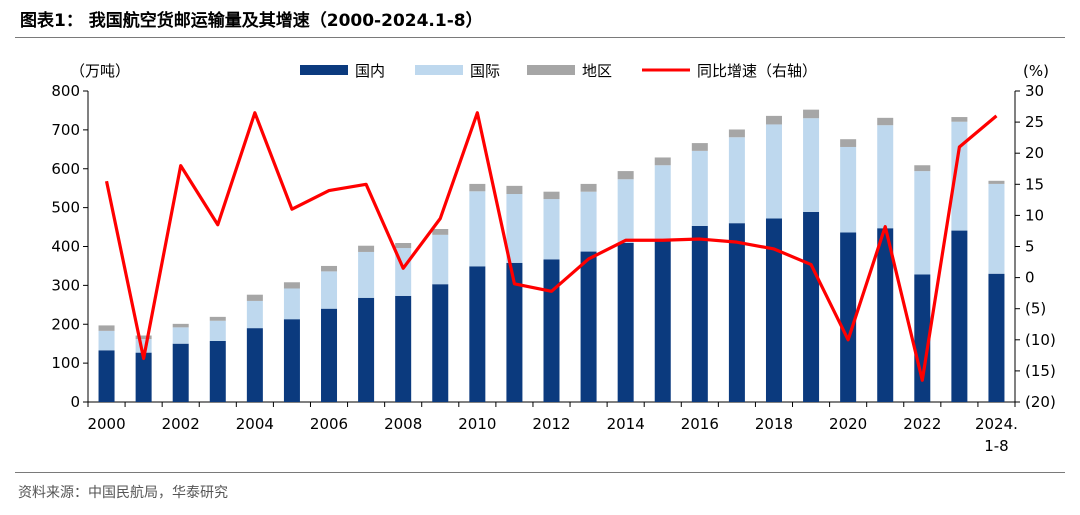  Describe the element at coordinates (551, 70) in the screenshot. I see `legend-regional-swatch` at that location.